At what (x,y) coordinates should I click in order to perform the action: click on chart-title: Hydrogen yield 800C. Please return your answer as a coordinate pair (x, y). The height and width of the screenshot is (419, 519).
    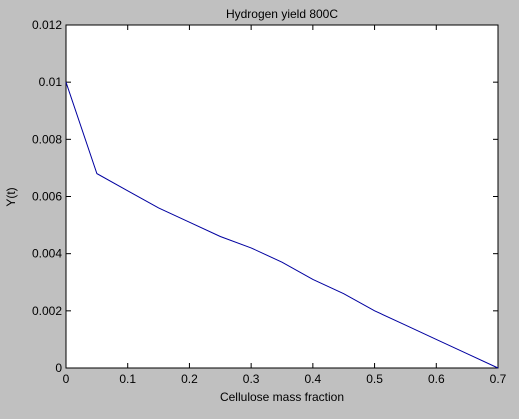
    Looking at the image, I should click on (282, 14).